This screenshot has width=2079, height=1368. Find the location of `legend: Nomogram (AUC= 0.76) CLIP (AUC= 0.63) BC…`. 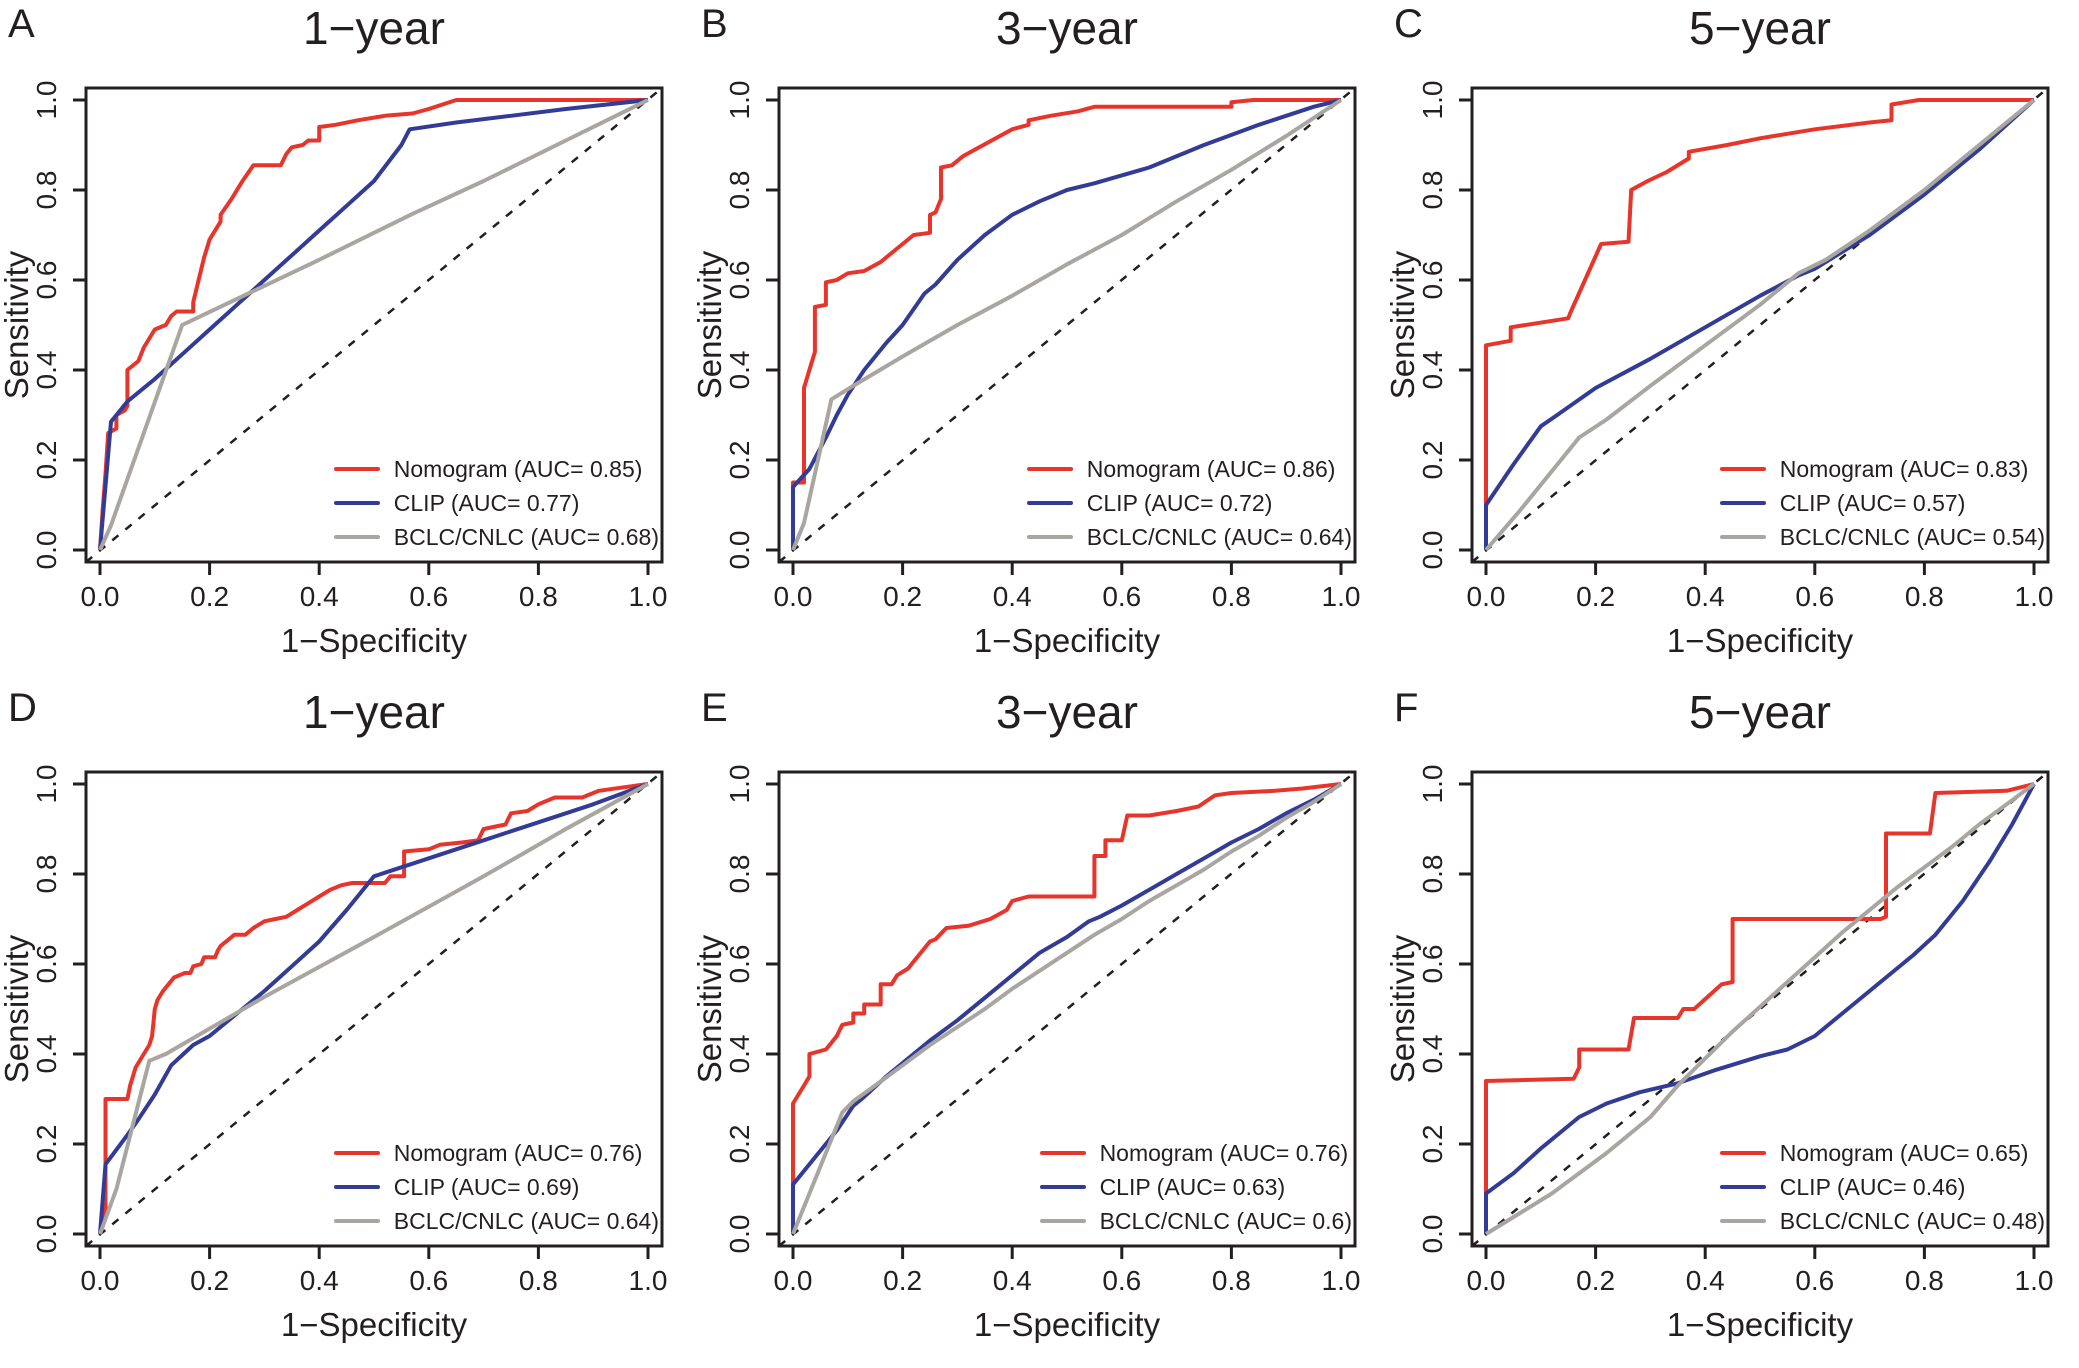

legend: Nomogram (AUC= 0.76) CLIP (AUC= 0.63) BC… is located at coordinates (1195, 1187).